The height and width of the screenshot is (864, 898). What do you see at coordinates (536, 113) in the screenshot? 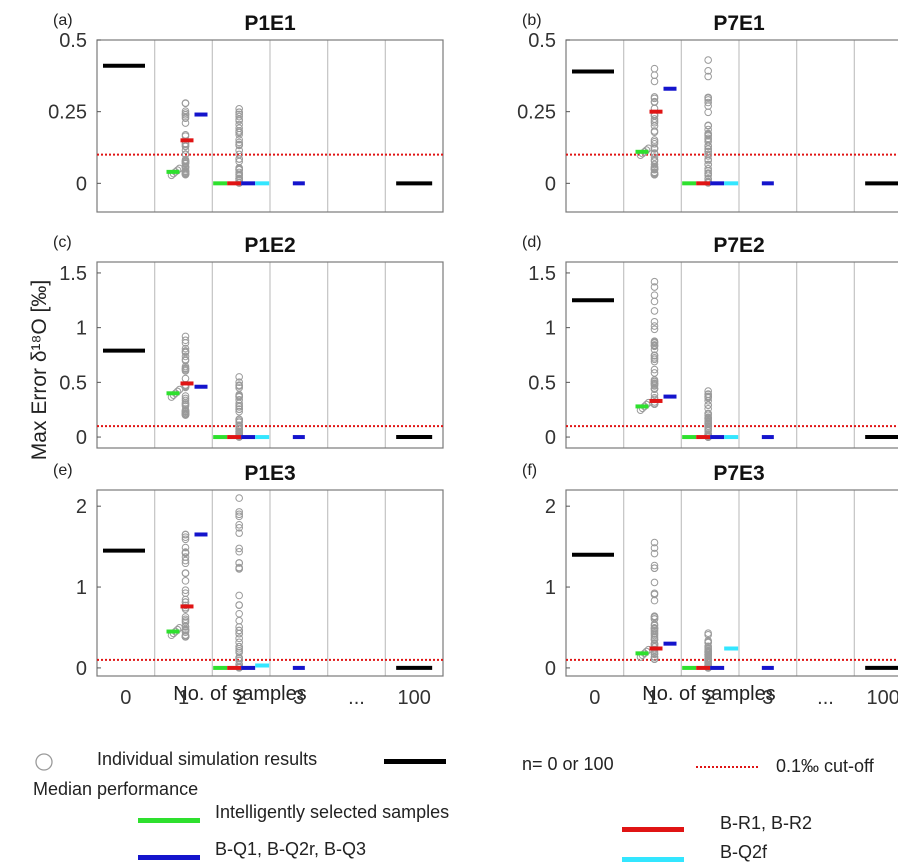
I see `panel-2-ytick-label: 0.25` at bounding box center [536, 113].